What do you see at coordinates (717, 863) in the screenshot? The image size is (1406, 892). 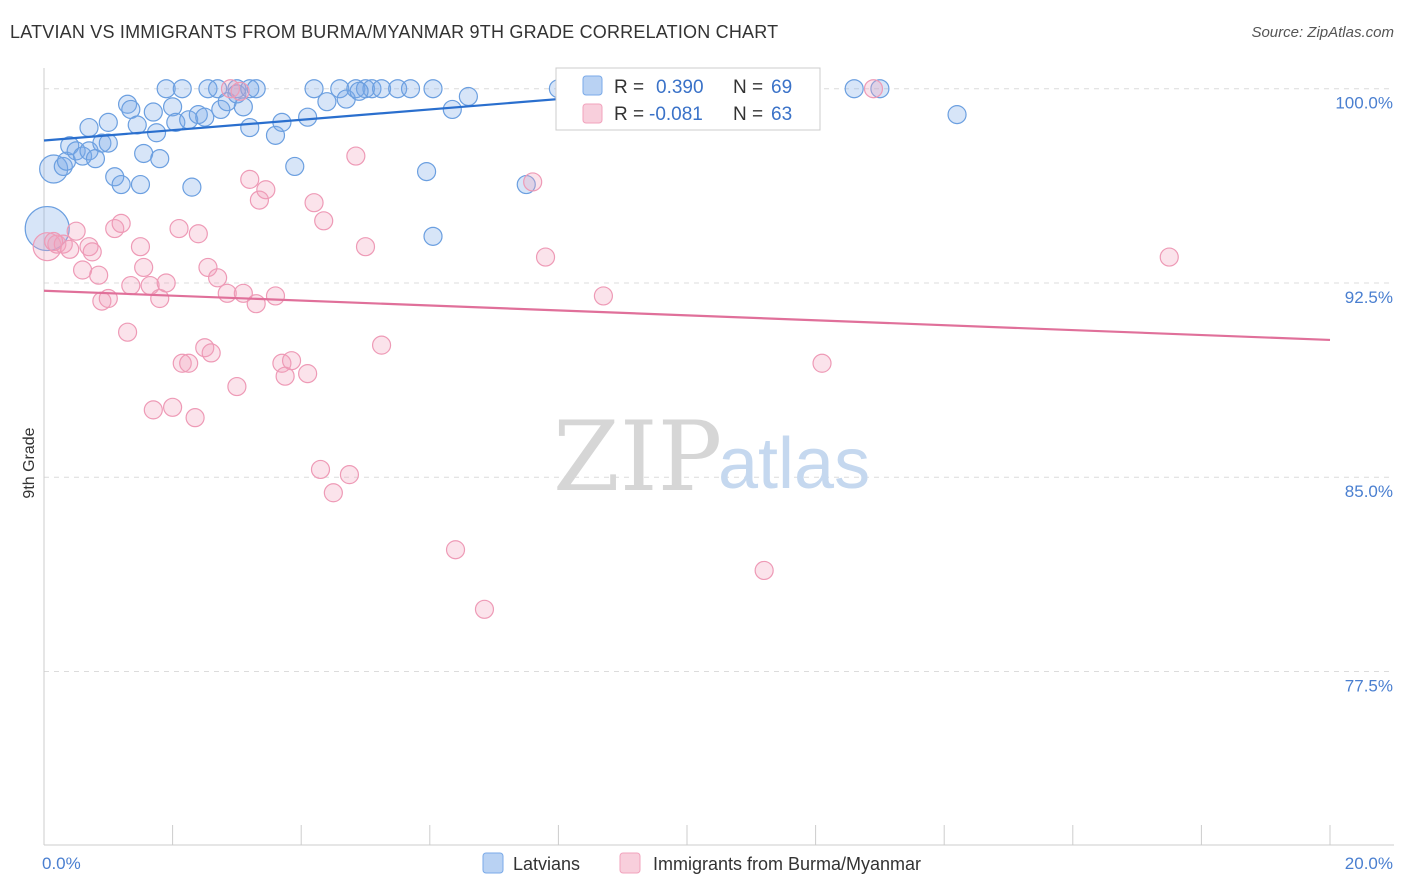 I see `x-tick-labels: 0.0% 20.0%` at bounding box center [717, 863].